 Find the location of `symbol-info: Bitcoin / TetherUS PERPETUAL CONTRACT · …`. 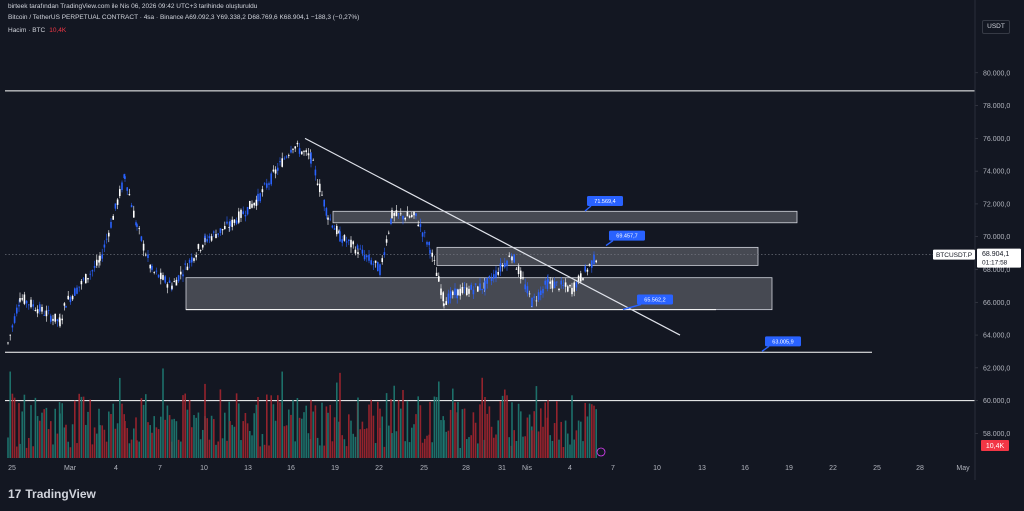

symbol-info: Bitcoin / TetherUS PERPETUAL CONTRACT · … is located at coordinates (184, 17).